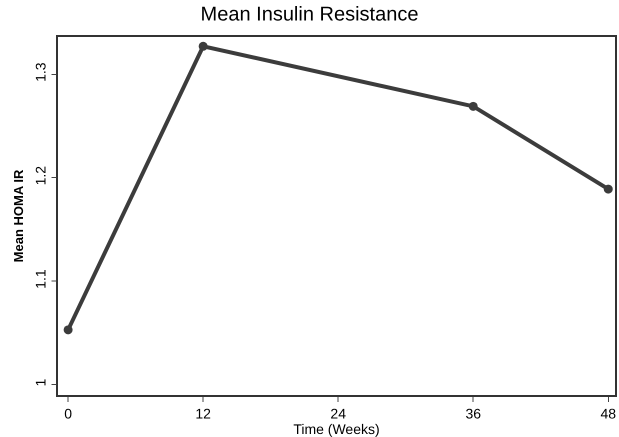 This screenshot has width=619, height=437. Describe the element at coordinates (203, 414) in the screenshot. I see `x-tick-label: 12` at that location.